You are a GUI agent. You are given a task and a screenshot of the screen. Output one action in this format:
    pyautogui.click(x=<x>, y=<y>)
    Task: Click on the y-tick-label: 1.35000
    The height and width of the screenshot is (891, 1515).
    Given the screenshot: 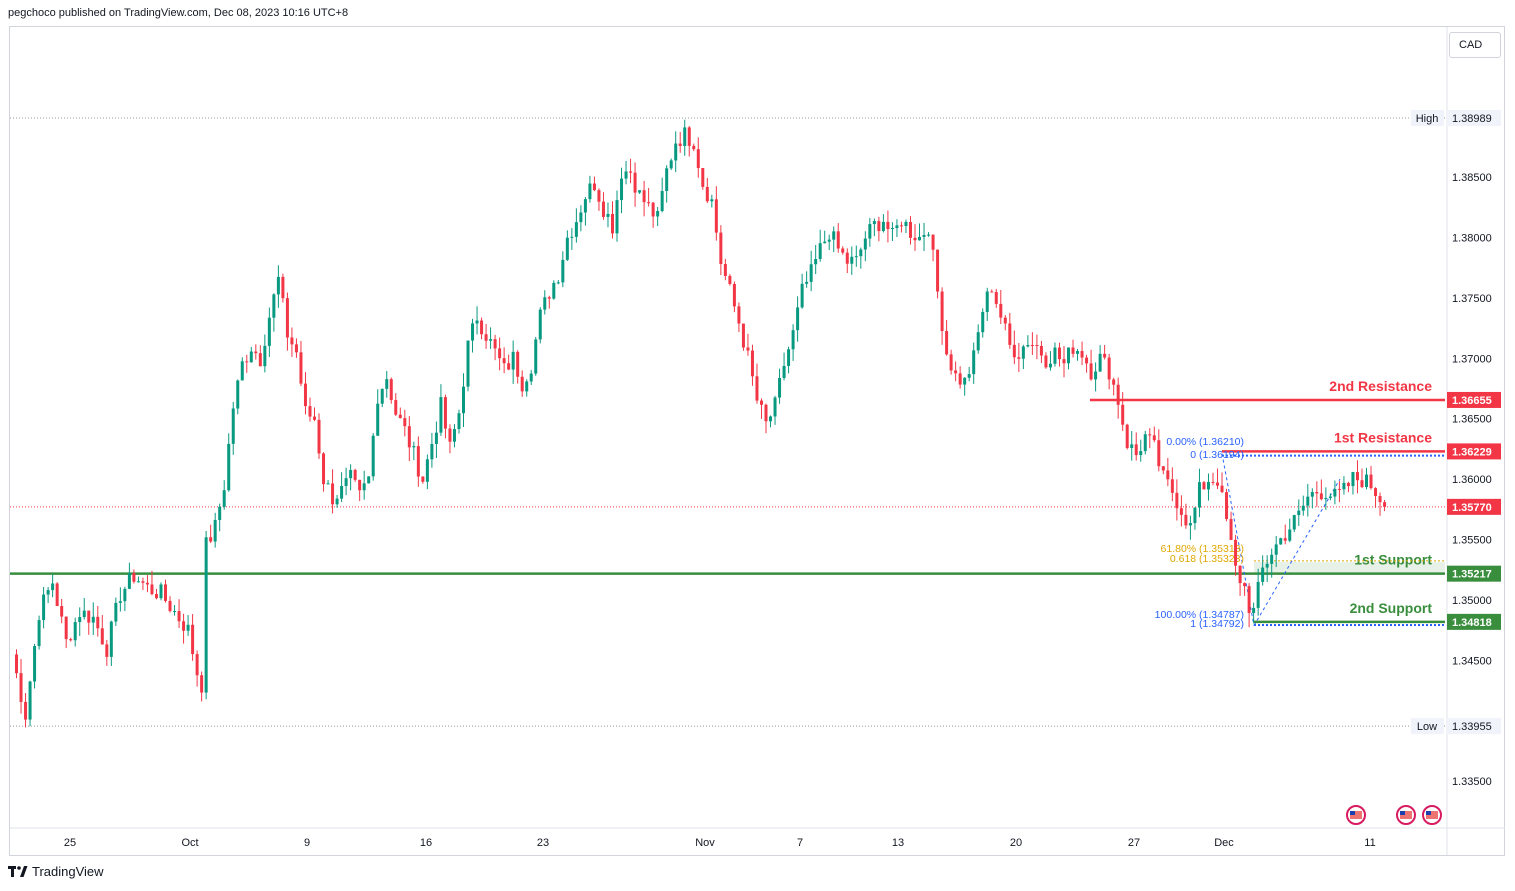 What is the action you would take?
    pyautogui.click(x=1472, y=601)
    